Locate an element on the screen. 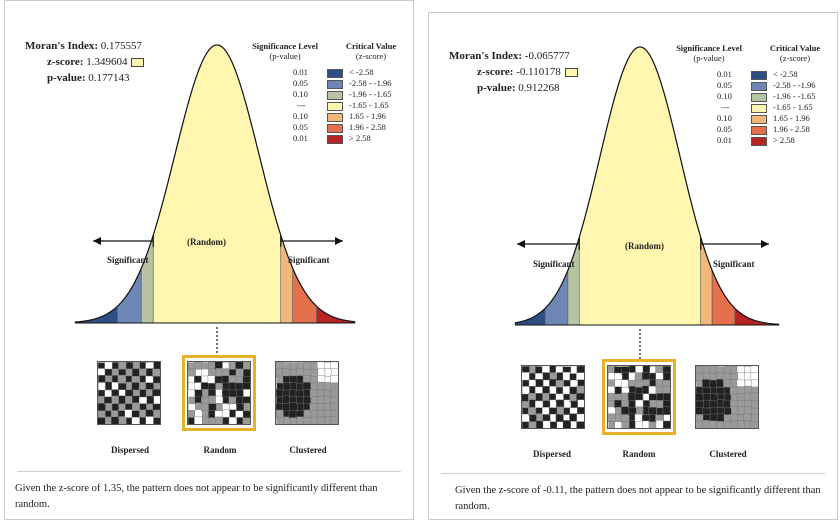  p-value-value: 0.912268 is located at coordinates (539, 88).